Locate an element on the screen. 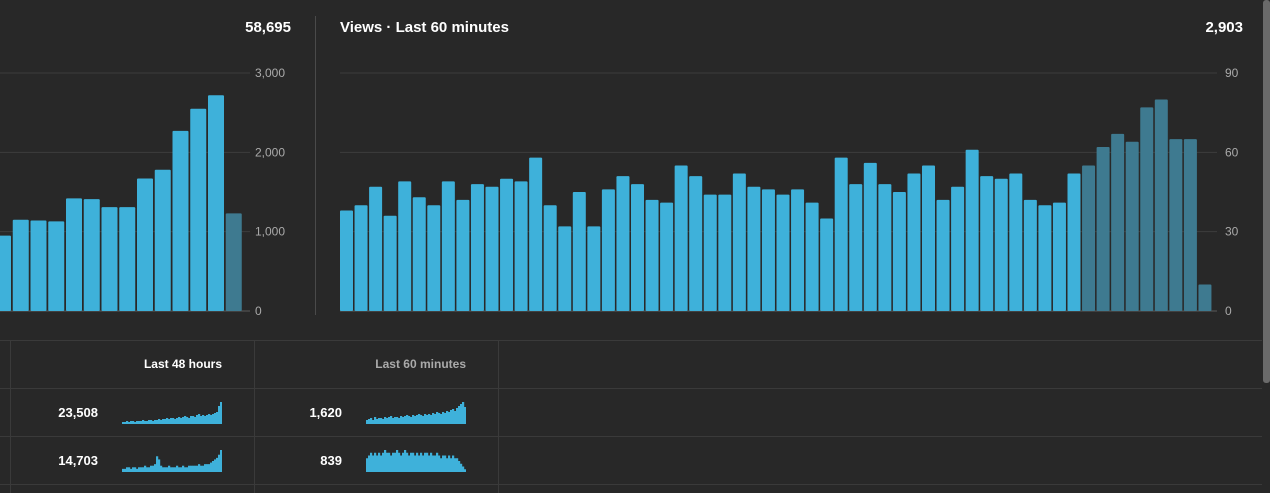 The width and height of the screenshot is (1270, 493). row1-60m-value: 1,620 is located at coordinates (325, 412).